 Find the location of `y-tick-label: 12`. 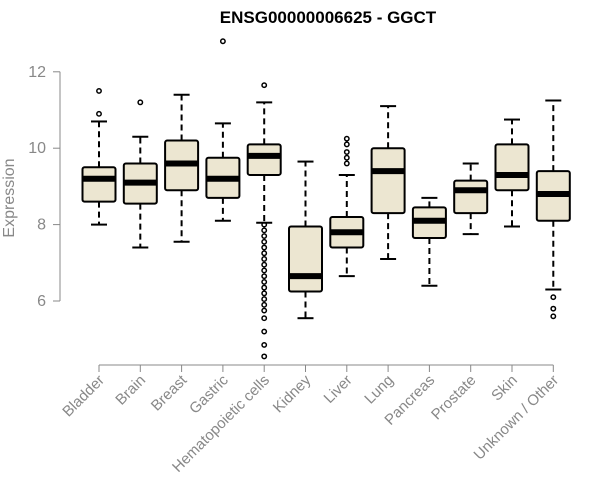

y-tick-label: 12 is located at coordinates (37, 72).